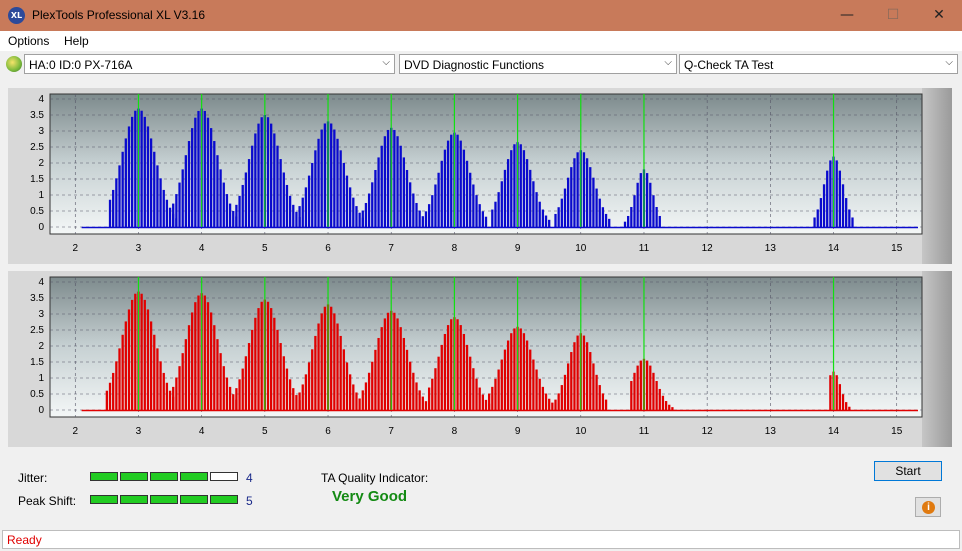 The width and height of the screenshot is (962, 551). Describe the element at coordinates (391, 431) in the screenshot. I see `x-tick-label: 7` at that location.